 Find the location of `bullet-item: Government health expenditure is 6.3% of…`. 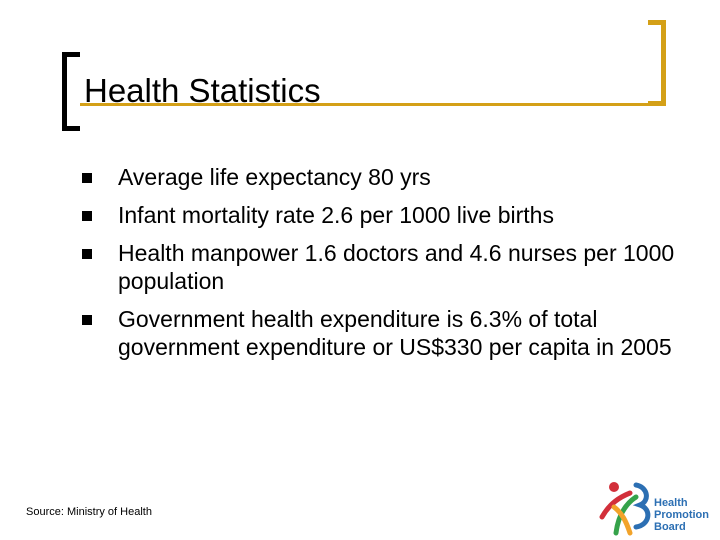

bullet-item: Government health expenditure is 6.3% of… is located at coordinates (380, 333).